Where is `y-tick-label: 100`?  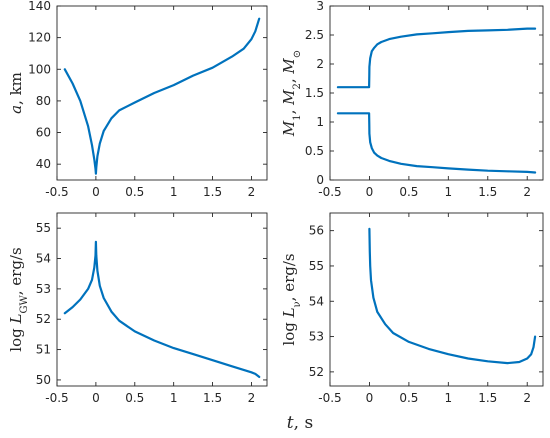 y-tick-label: 100 is located at coordinates (39, 69).